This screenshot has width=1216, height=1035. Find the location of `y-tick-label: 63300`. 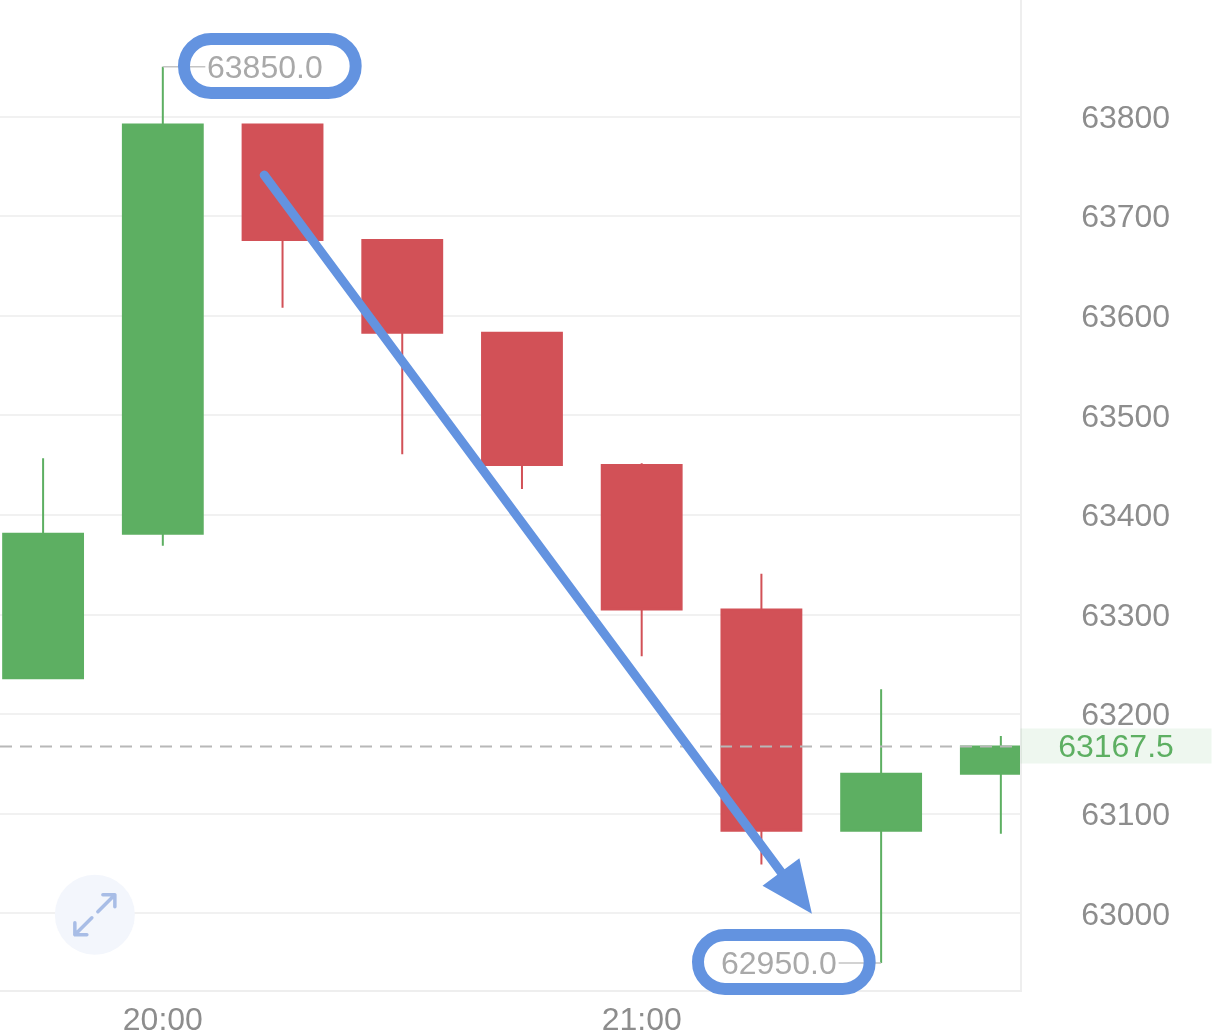

y-tick-label: 63300 is located at coordinates (1126, 614).